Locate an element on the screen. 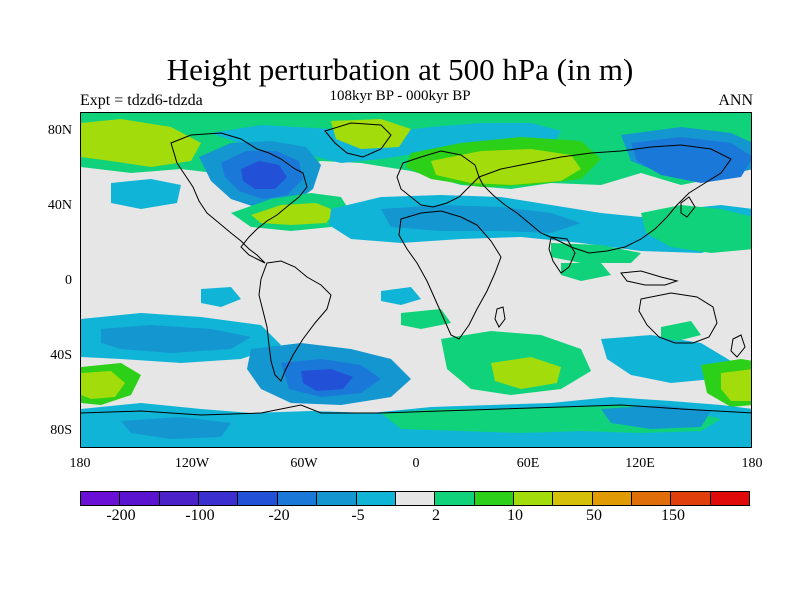  colorbar-label: -100 is located at coordinates (200, 515).